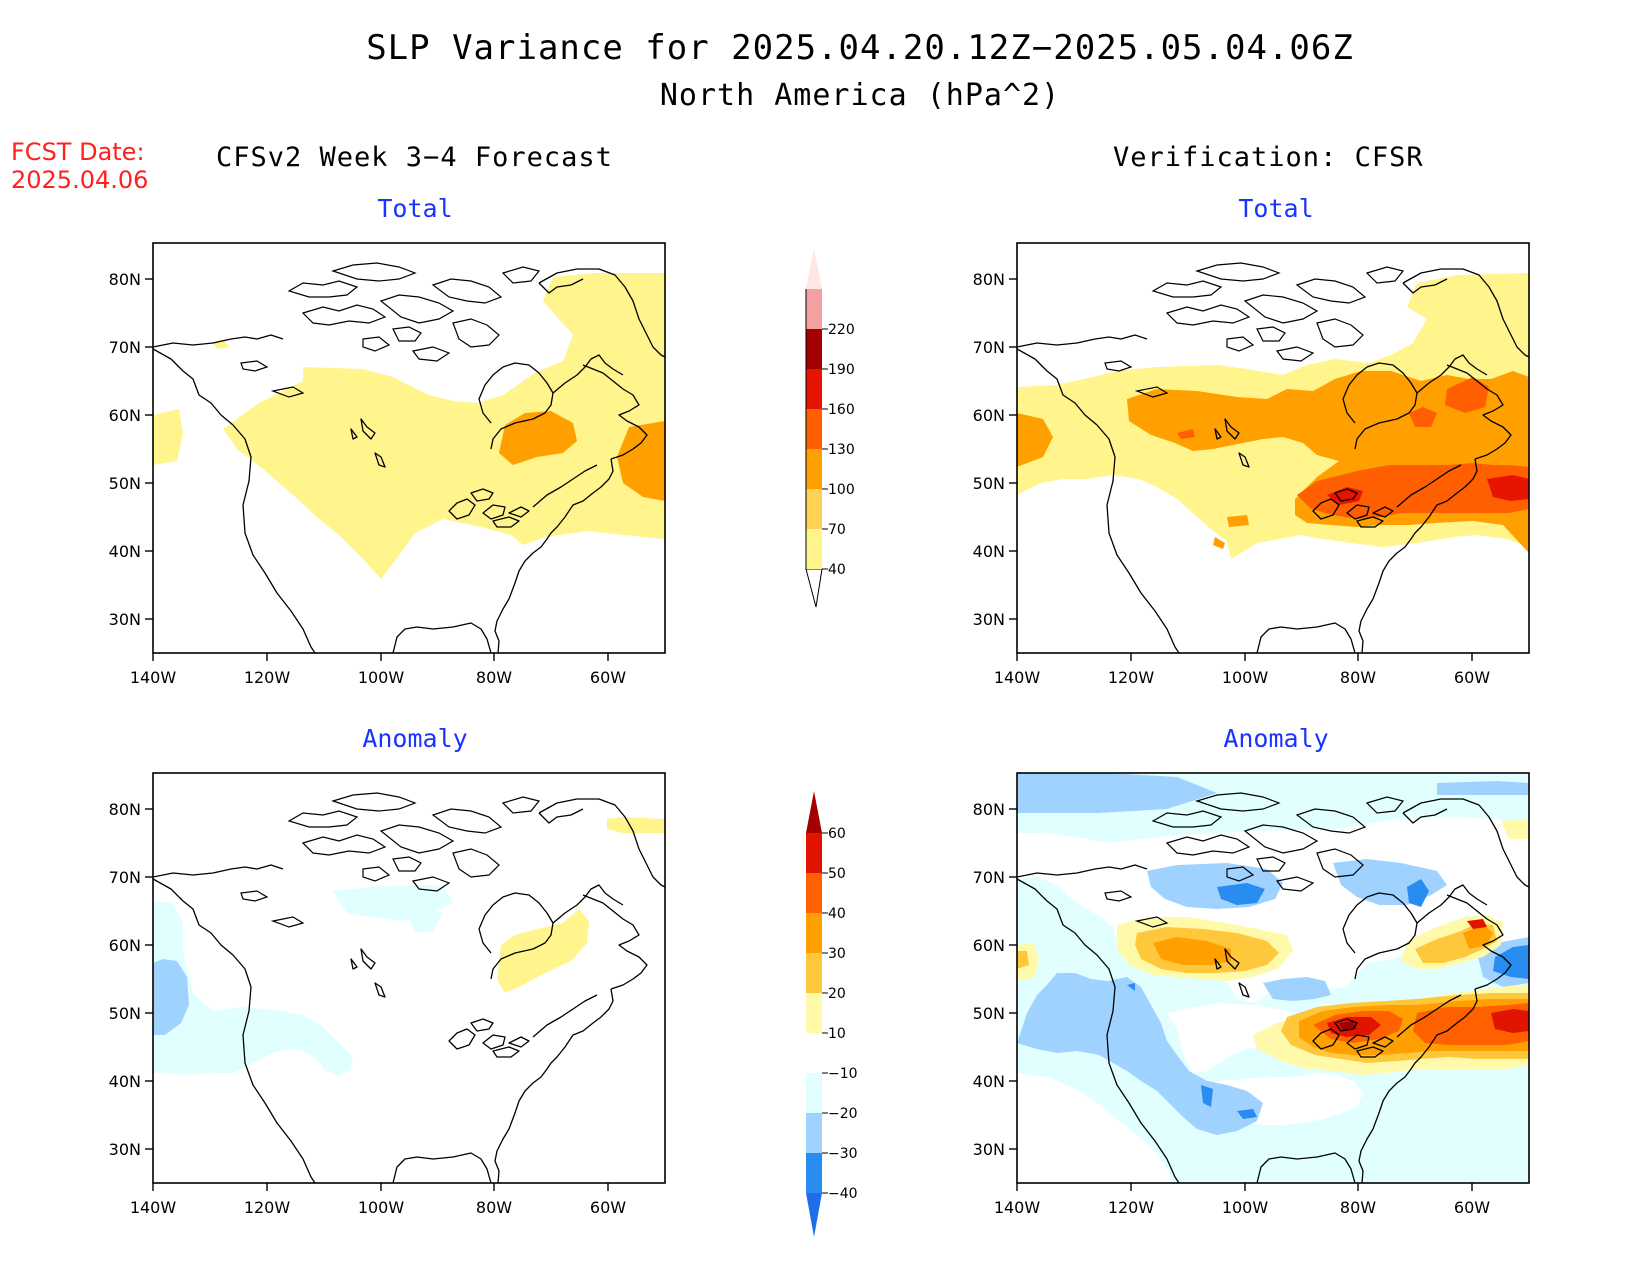  What do you see at coordinates (405, 452) in the screenshot?
I see `map-panel-forecast-total` at bounding box center [405, 452].